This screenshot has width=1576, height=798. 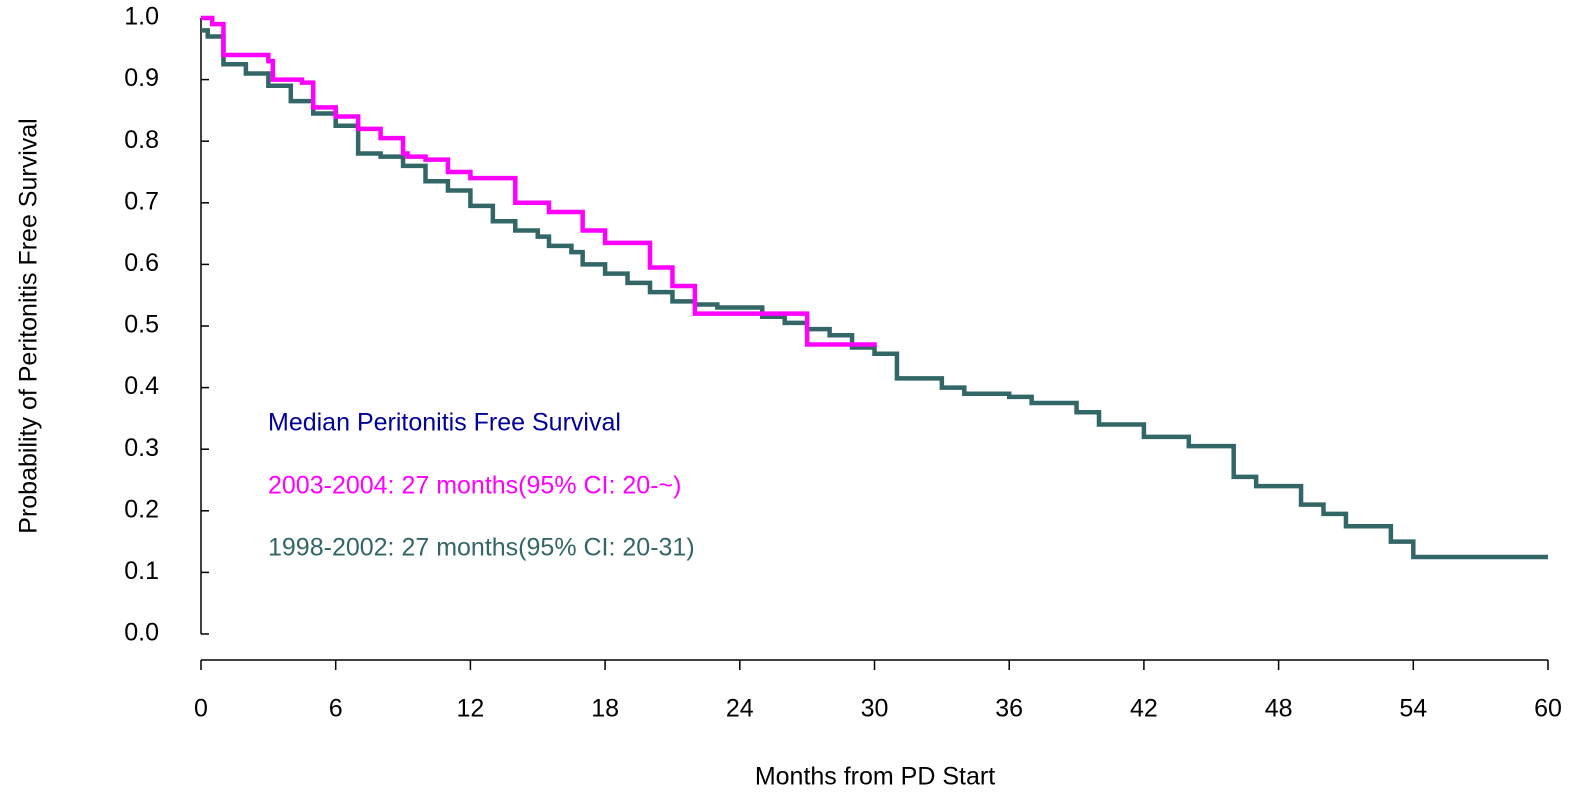 I want to click on x-tick-label: 30, so click(x=875, y=709).